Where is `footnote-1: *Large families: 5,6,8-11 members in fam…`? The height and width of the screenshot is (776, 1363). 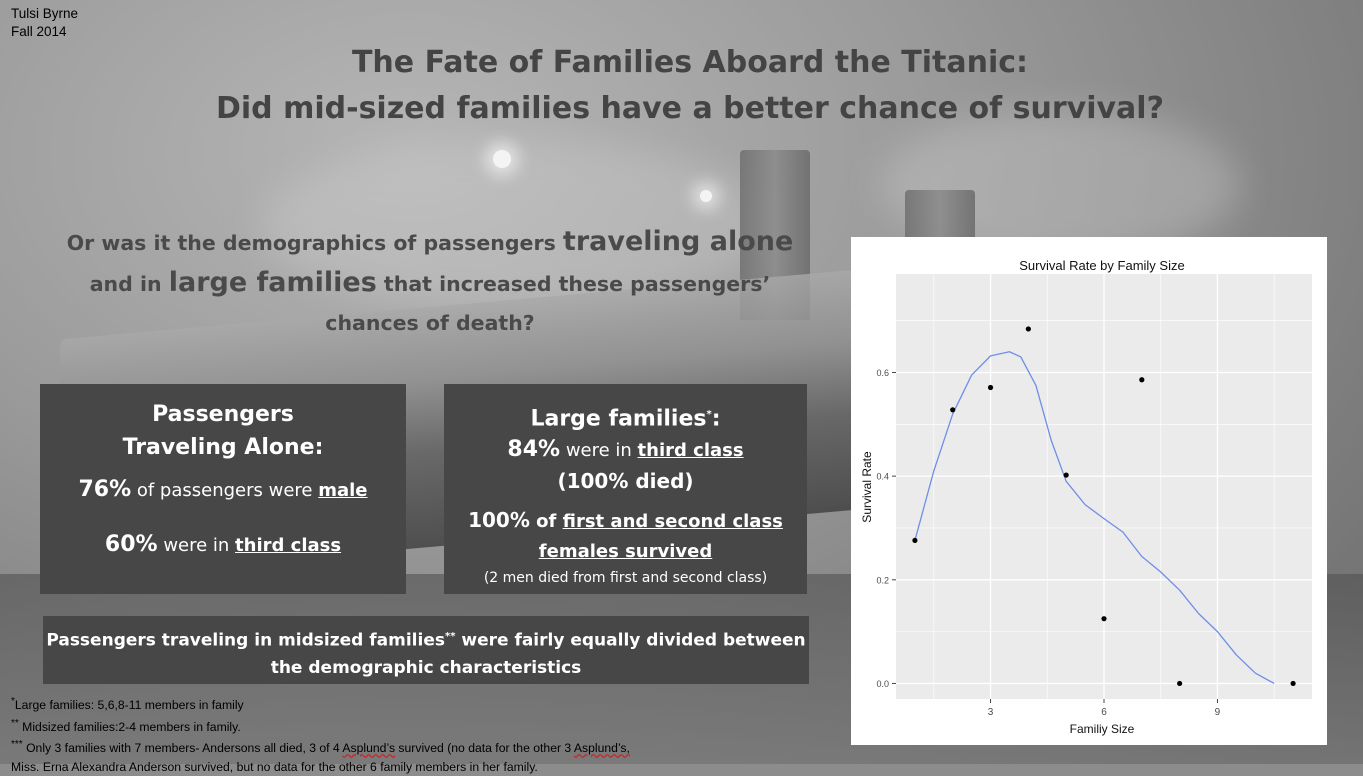
footnote-1: *Large families: 5,6,8-11 members in fam… is located at coordinates (127, 704).